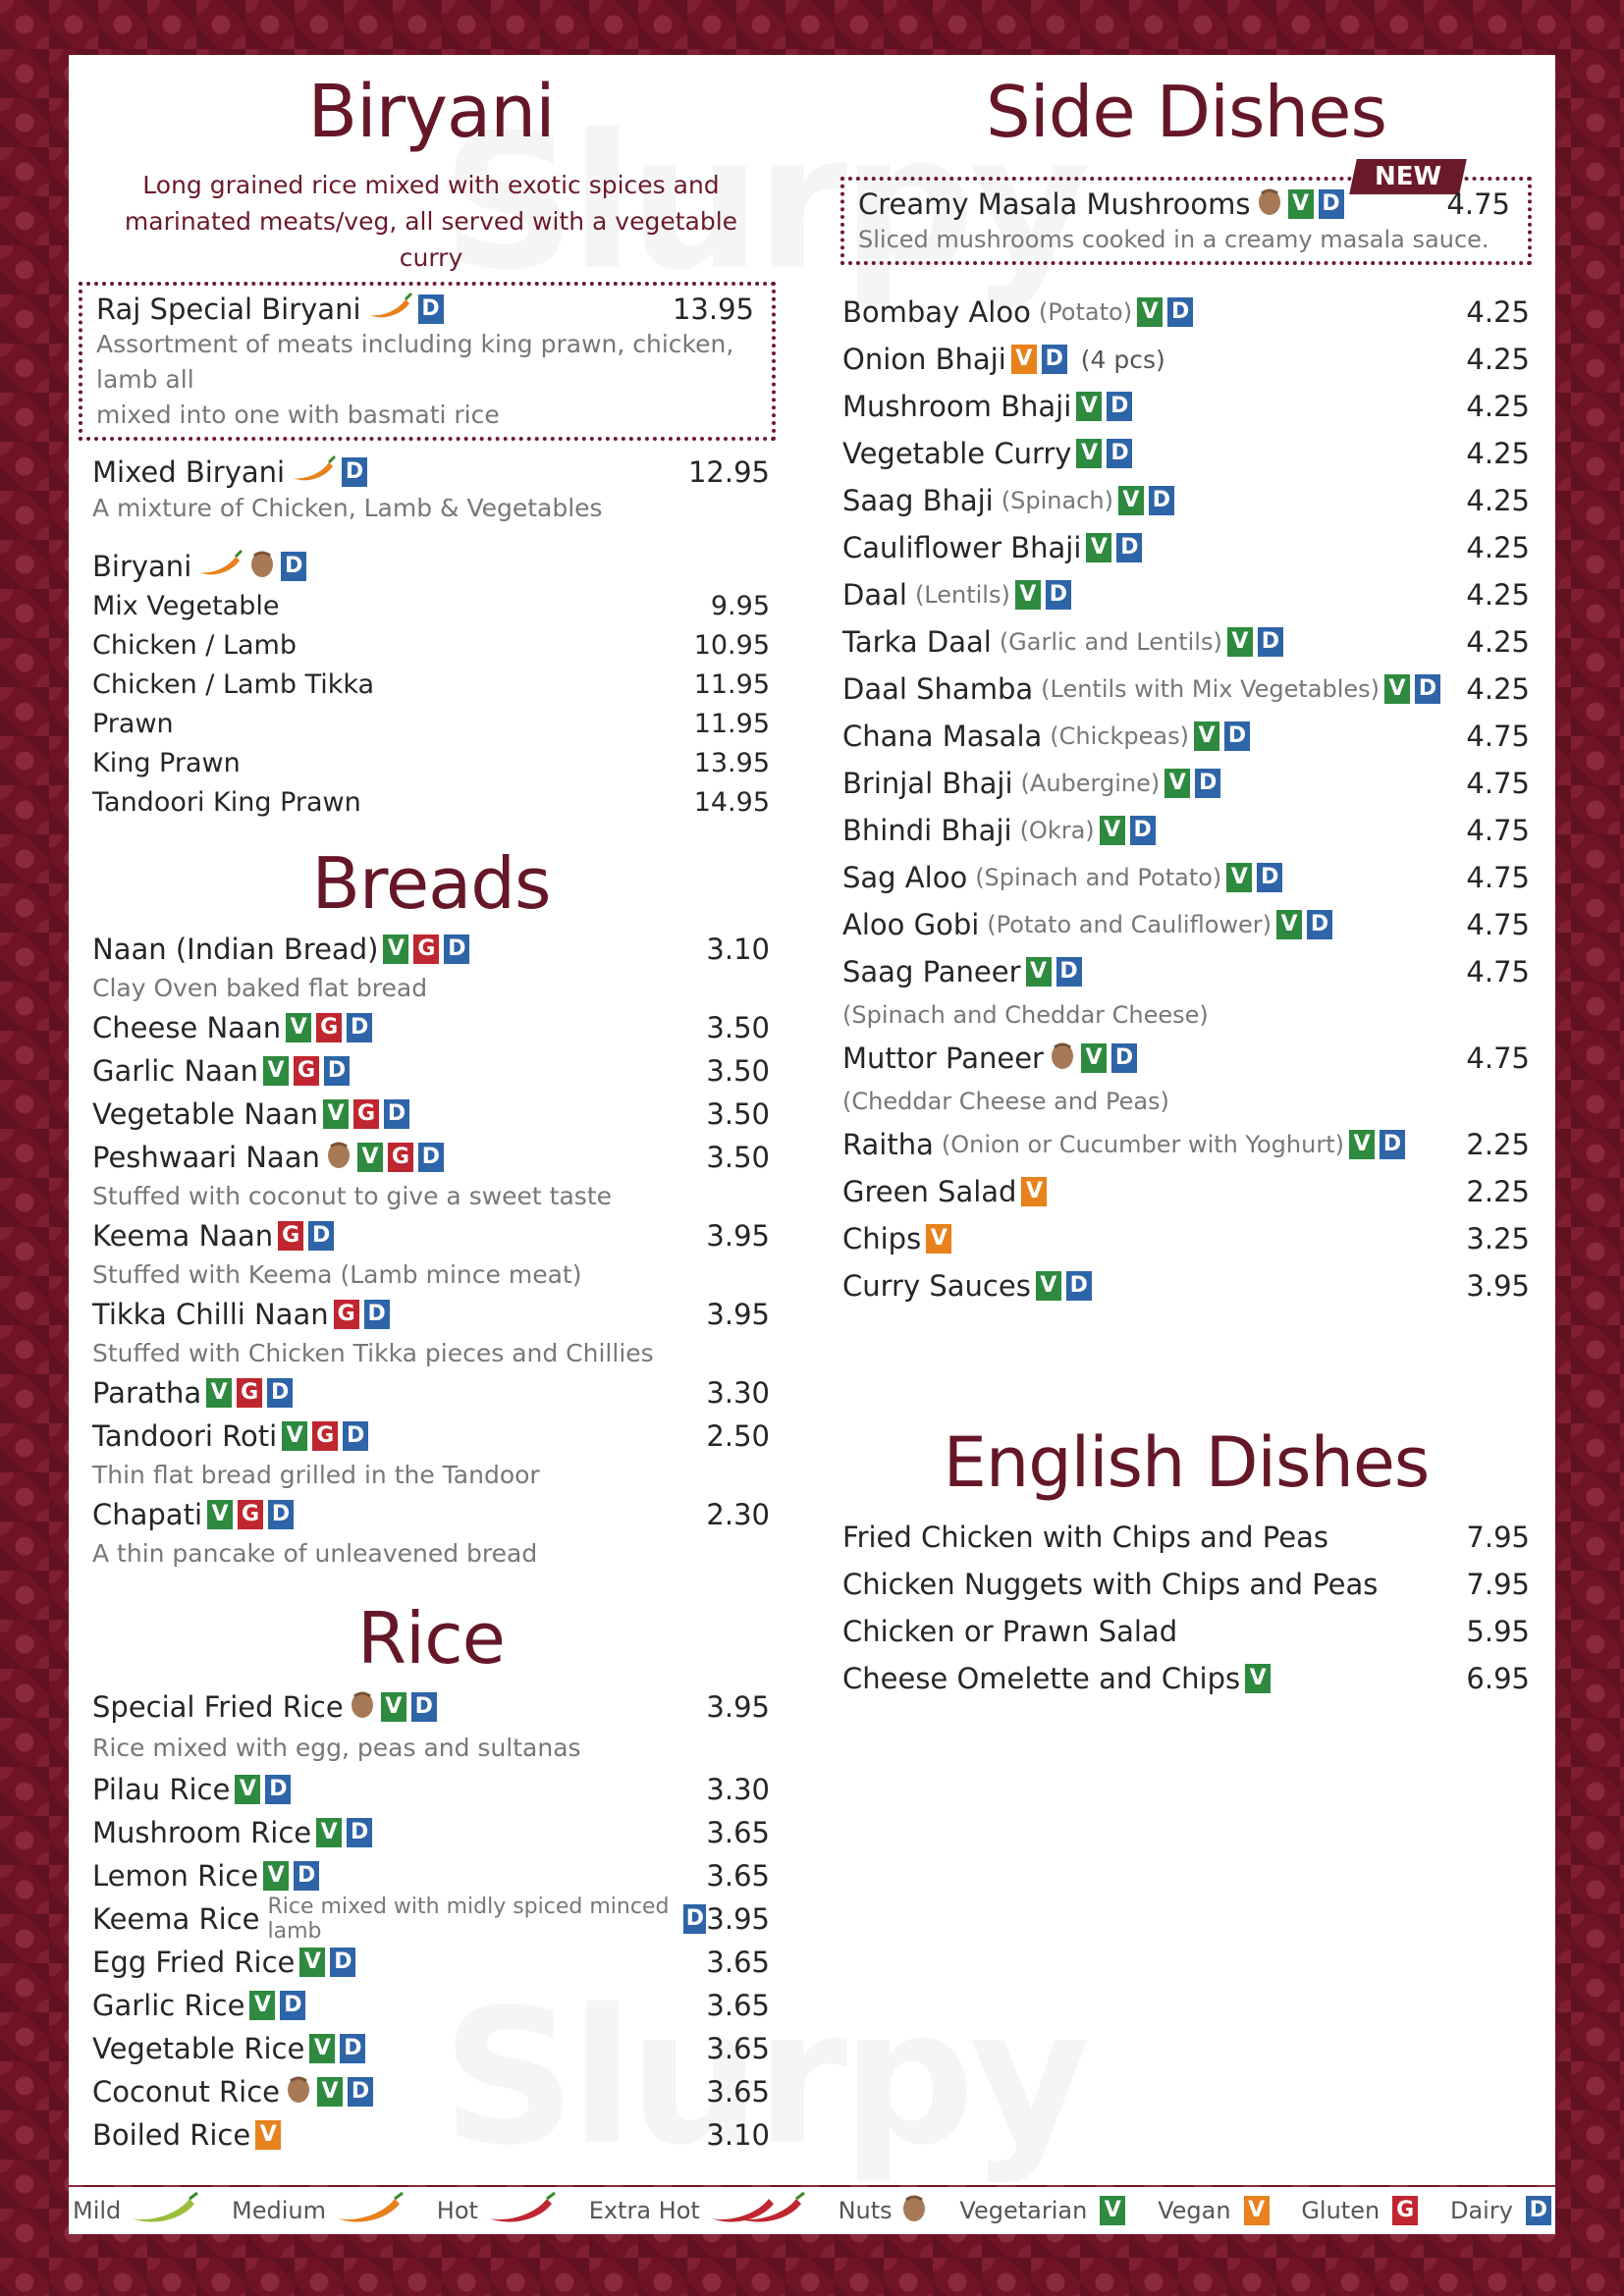 This screenshot has width=1624, height=2296. I want to click on item-name: Onion Bhaji, so click(924, 360).